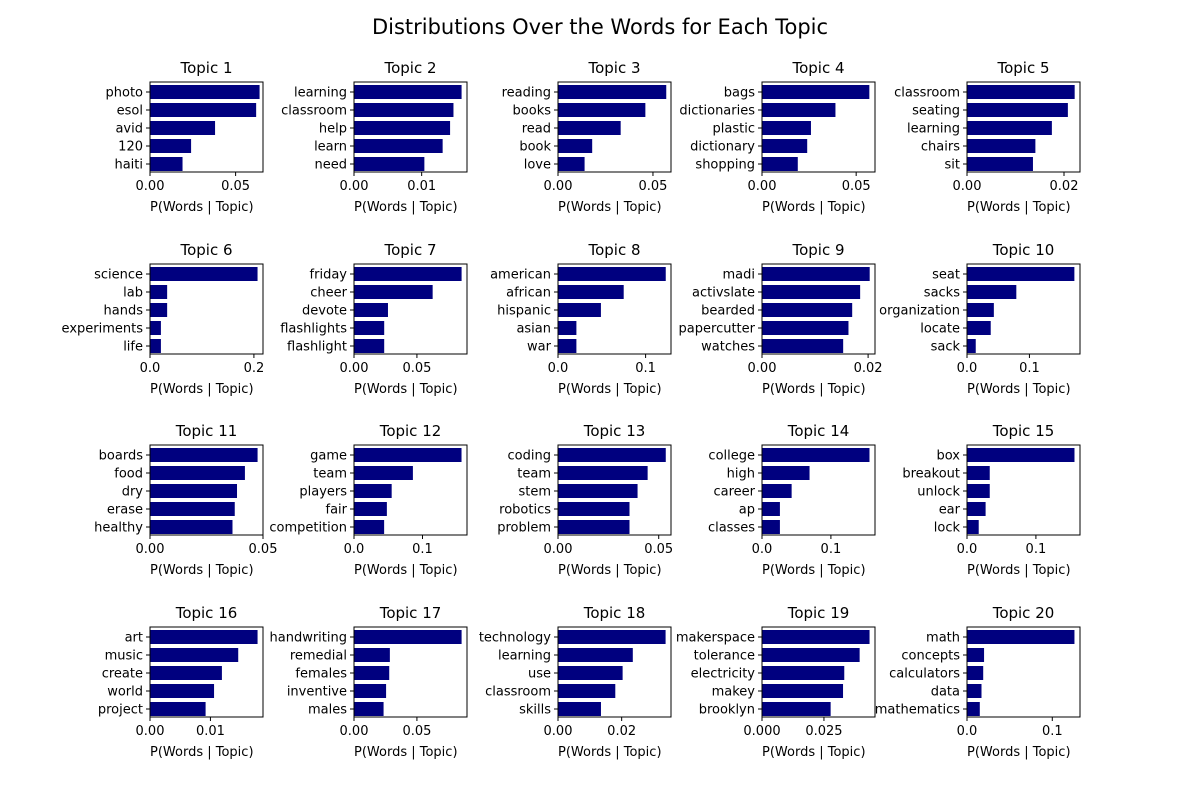 The width and height of the screenshot is (1200, 800). I want to click on category-label: create, so click(122, 674).